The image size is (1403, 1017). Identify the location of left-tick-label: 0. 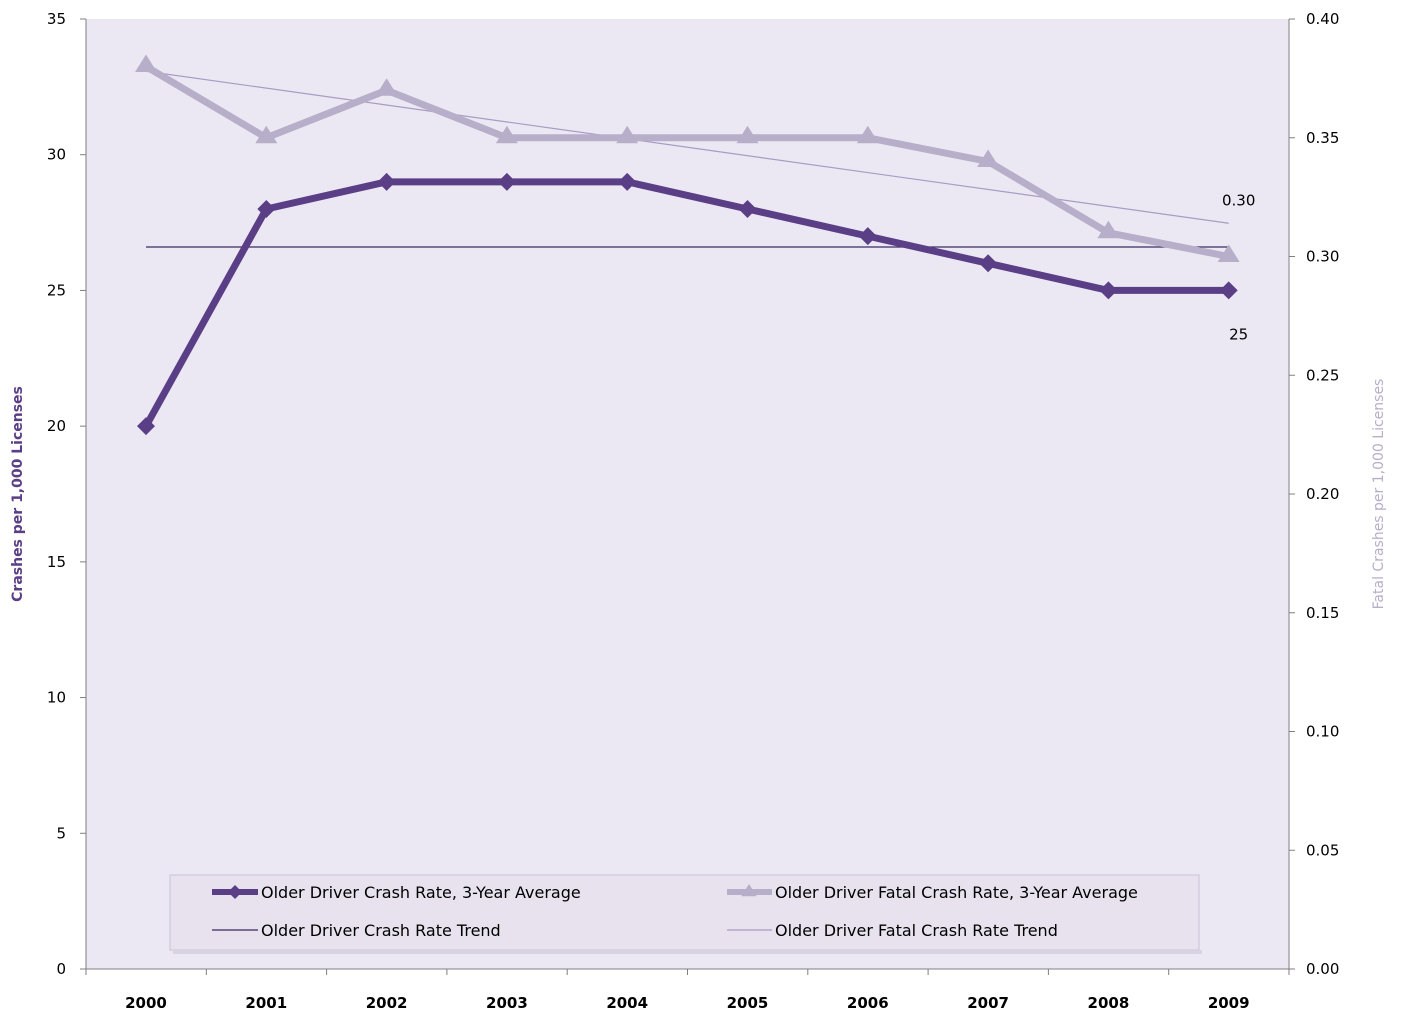
(61, 969).